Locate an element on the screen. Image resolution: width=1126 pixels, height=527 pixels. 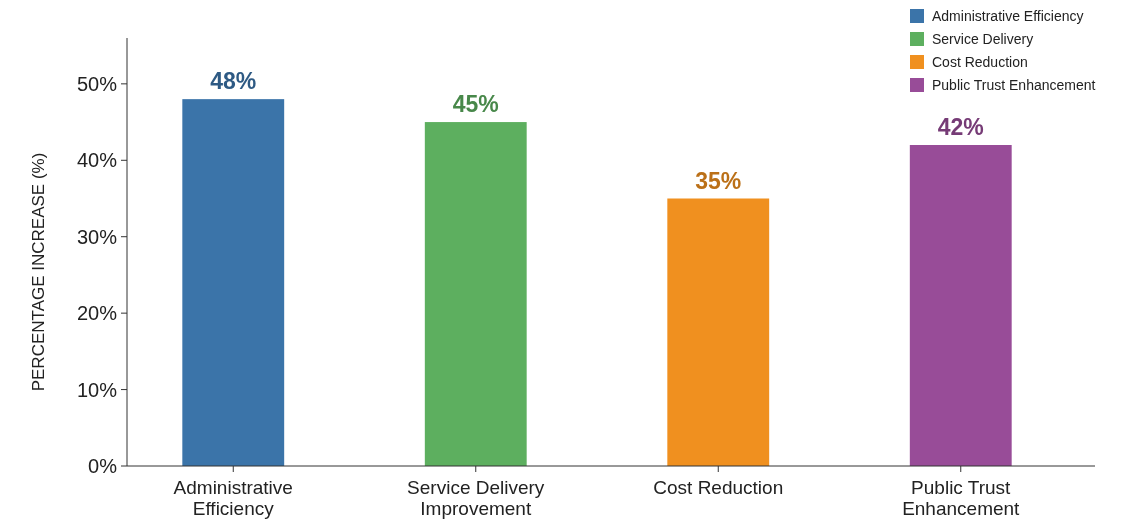
text: 48% is located at coordinates (233, 81).